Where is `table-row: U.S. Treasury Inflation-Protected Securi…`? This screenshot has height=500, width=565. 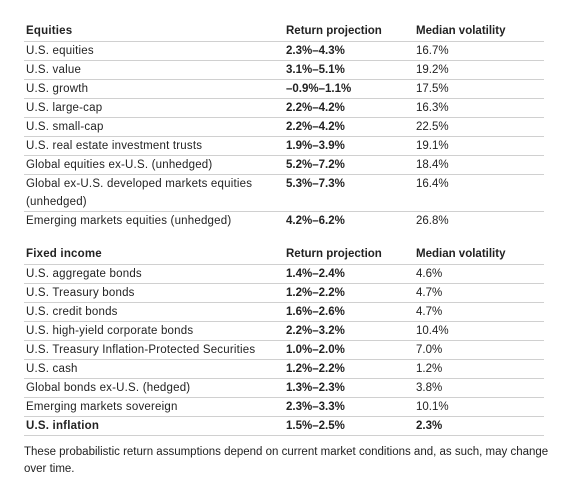 table-row: U.S. Treasury Inflation-Protected Securi… is located at coordinates (284, 350).